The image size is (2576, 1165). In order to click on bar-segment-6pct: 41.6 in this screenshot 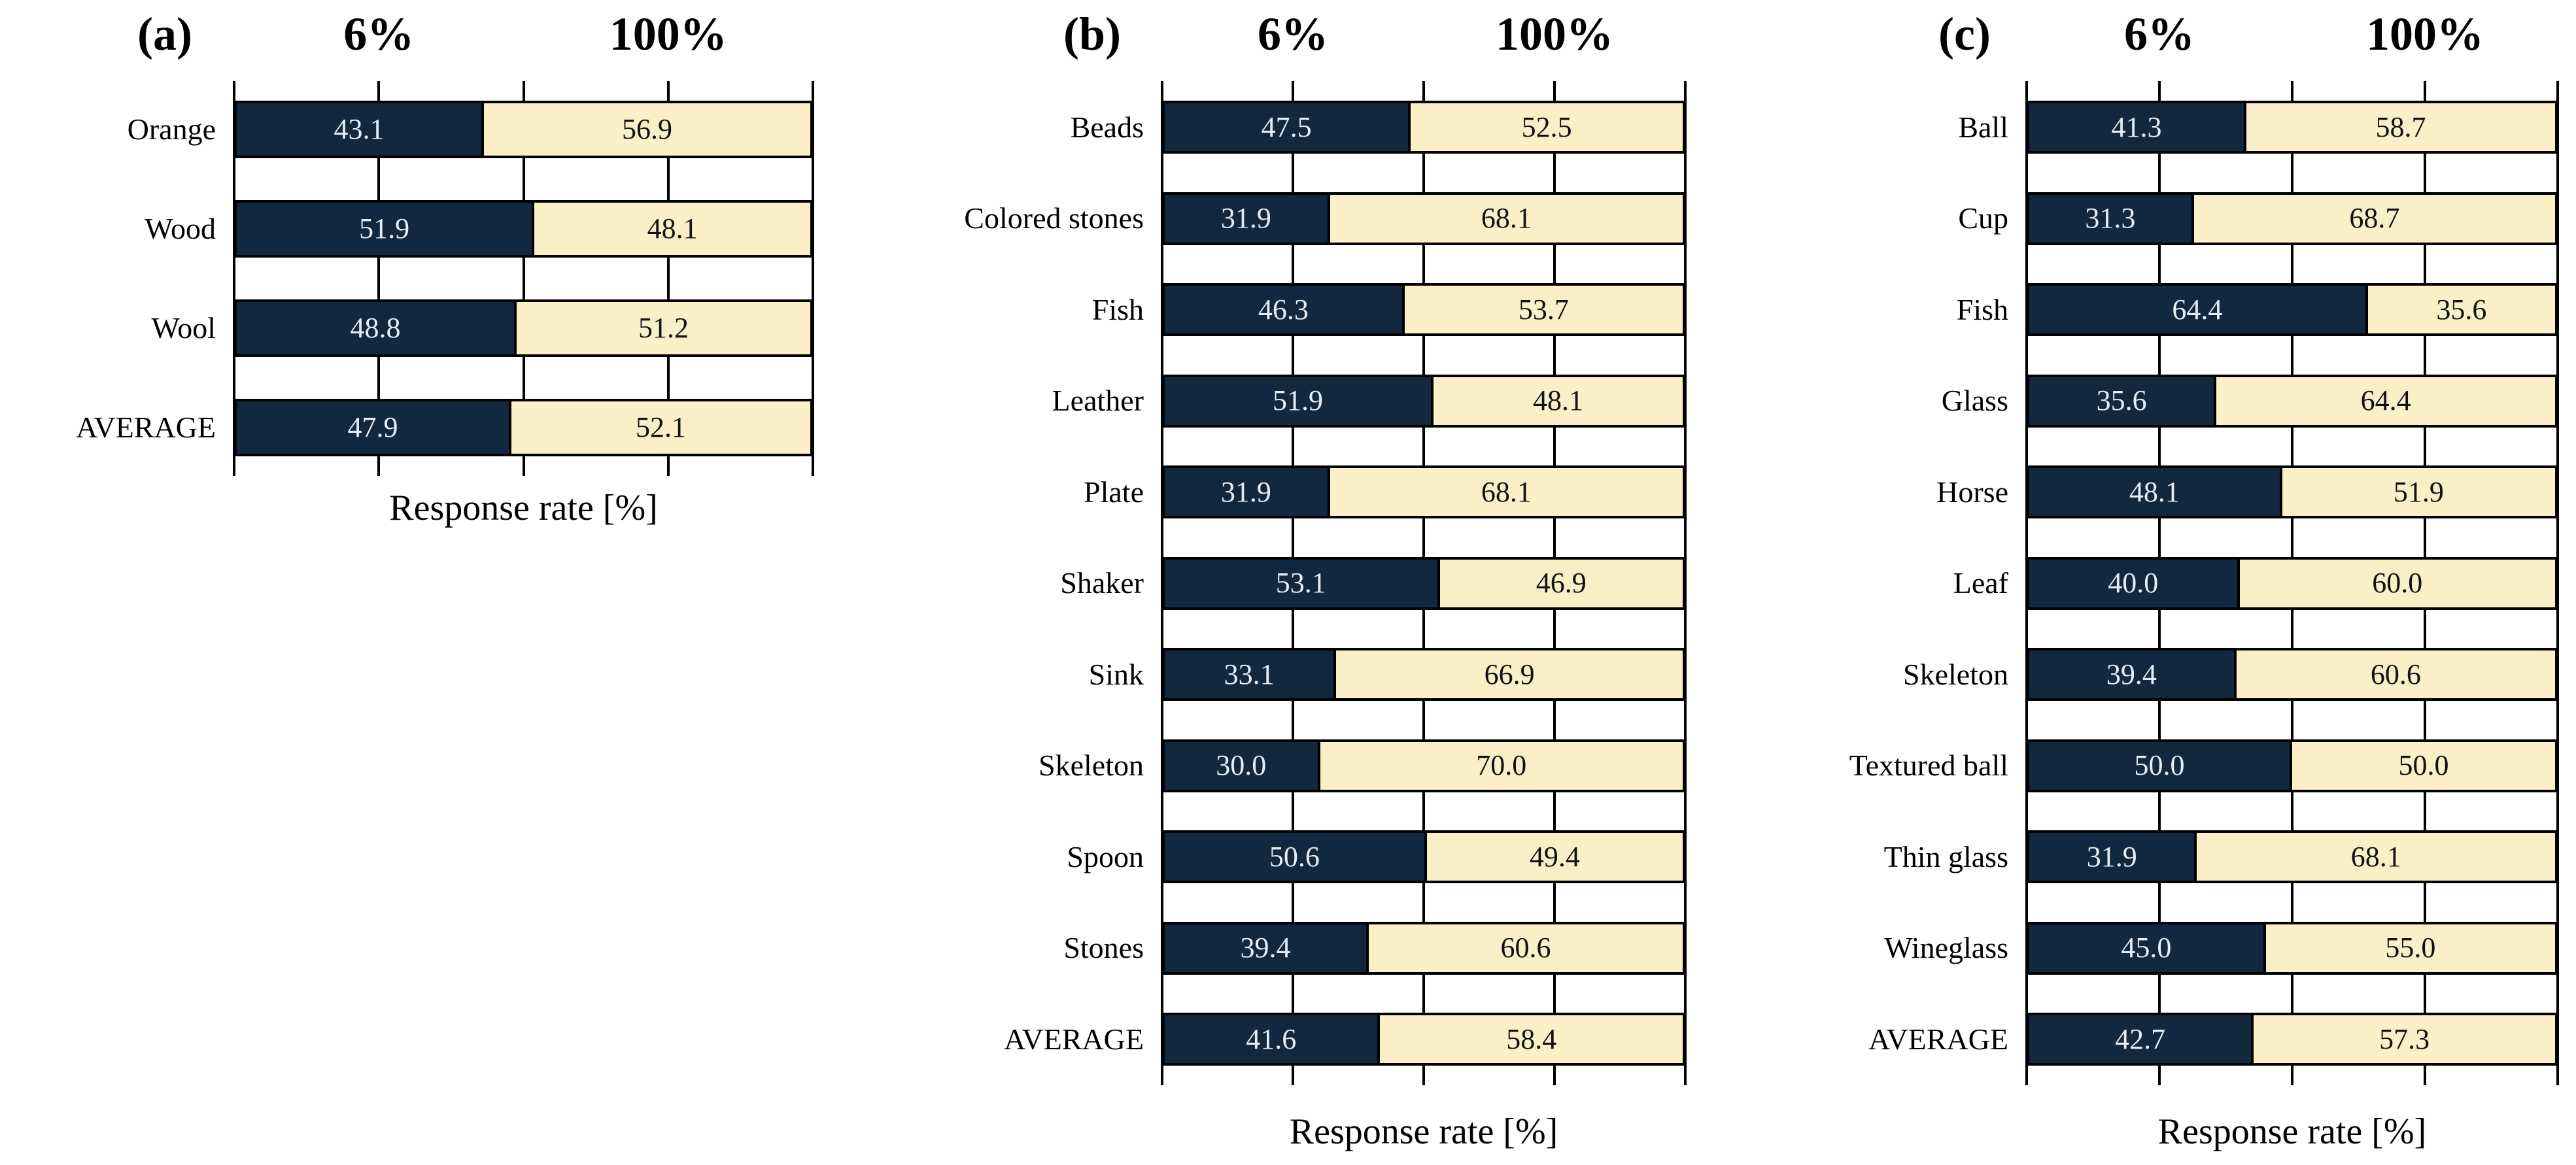, I will do `click(1273, 1039)`.